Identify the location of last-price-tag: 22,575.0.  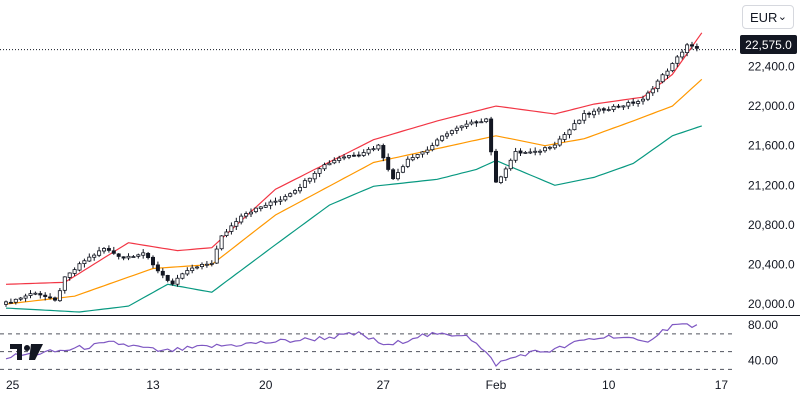
(768, 44).